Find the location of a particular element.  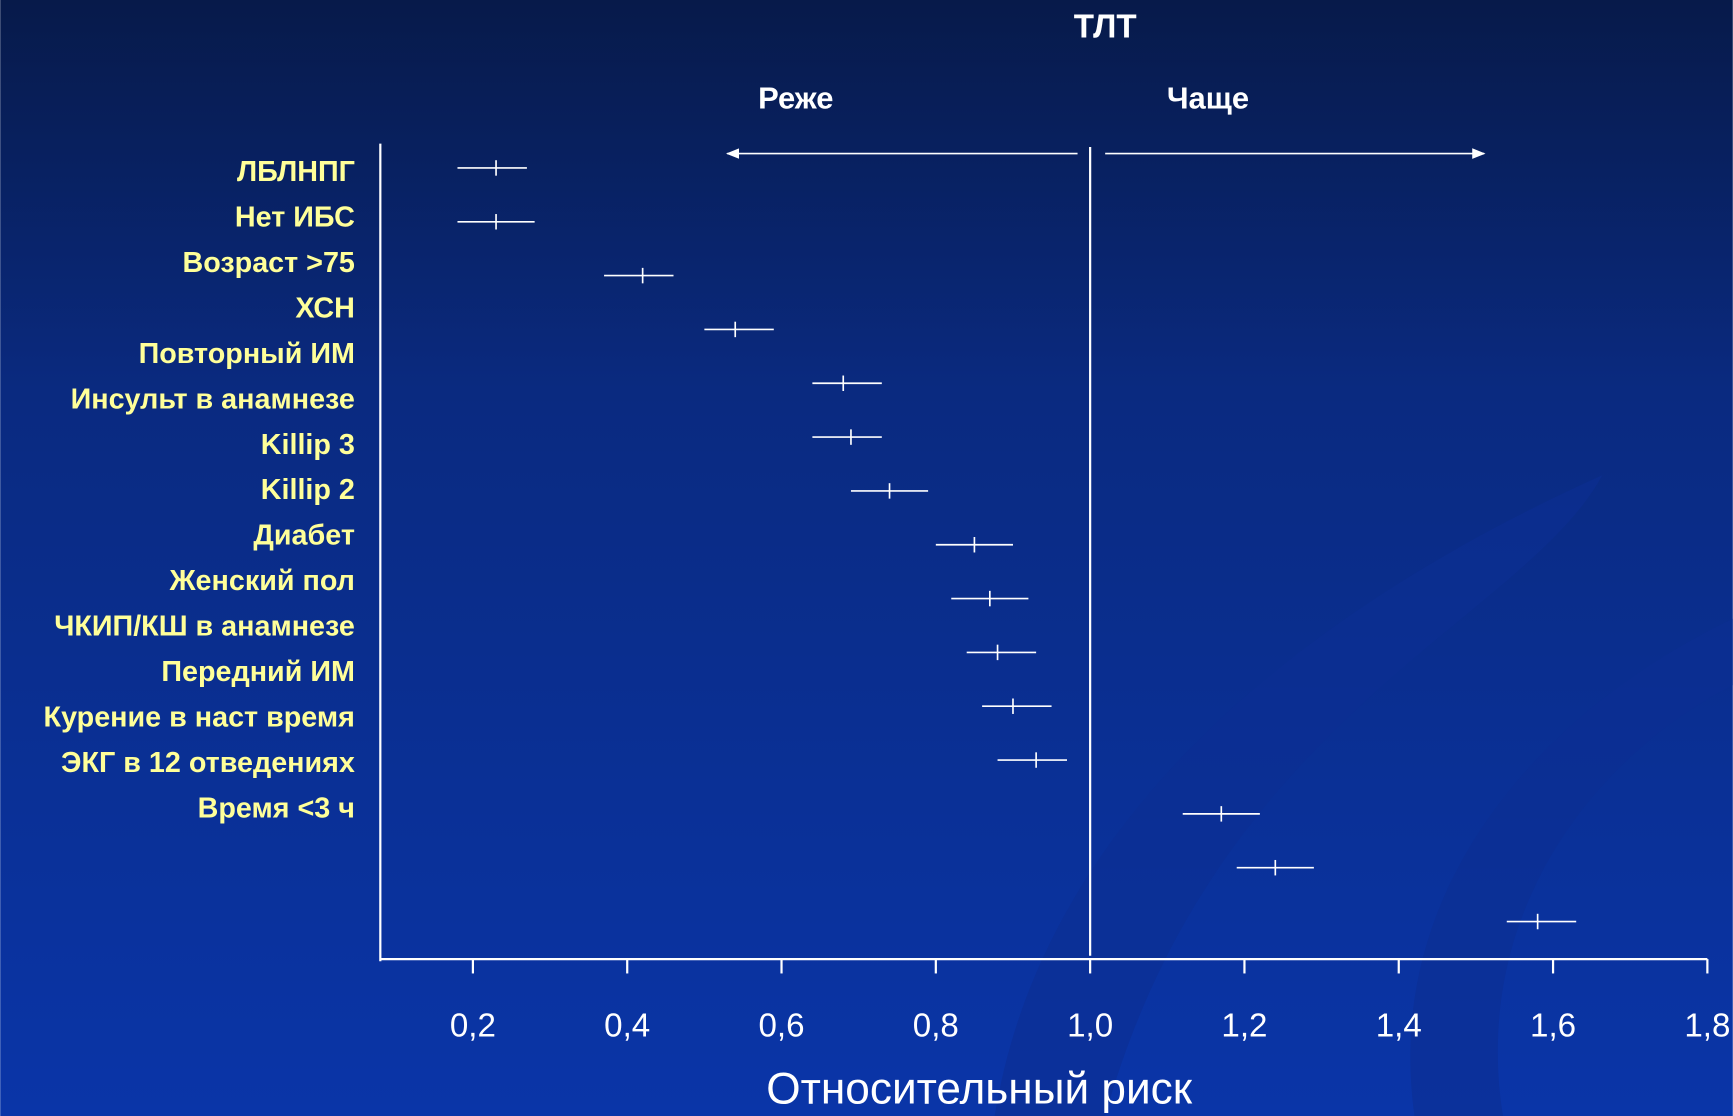

category-label: ЭКГ в 12 отведениях is located at coordinates (208, 763).